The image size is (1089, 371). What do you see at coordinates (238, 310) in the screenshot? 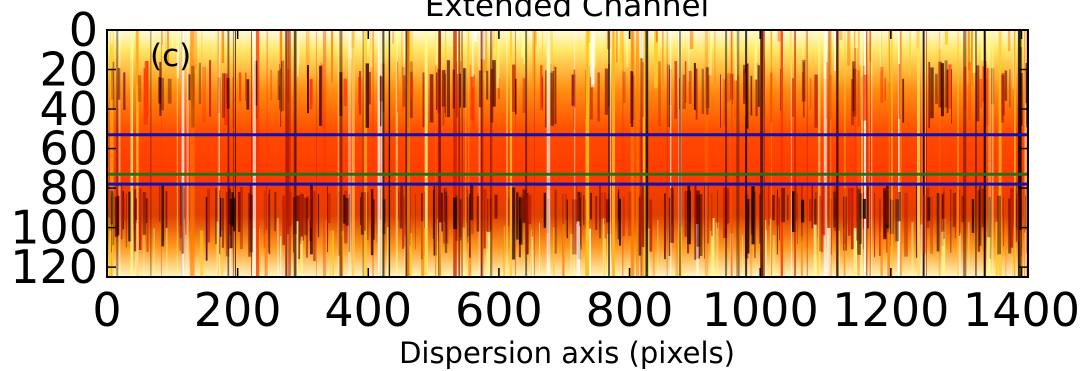
I see `x-tick-label: 200` at bounding box center [238, 310].